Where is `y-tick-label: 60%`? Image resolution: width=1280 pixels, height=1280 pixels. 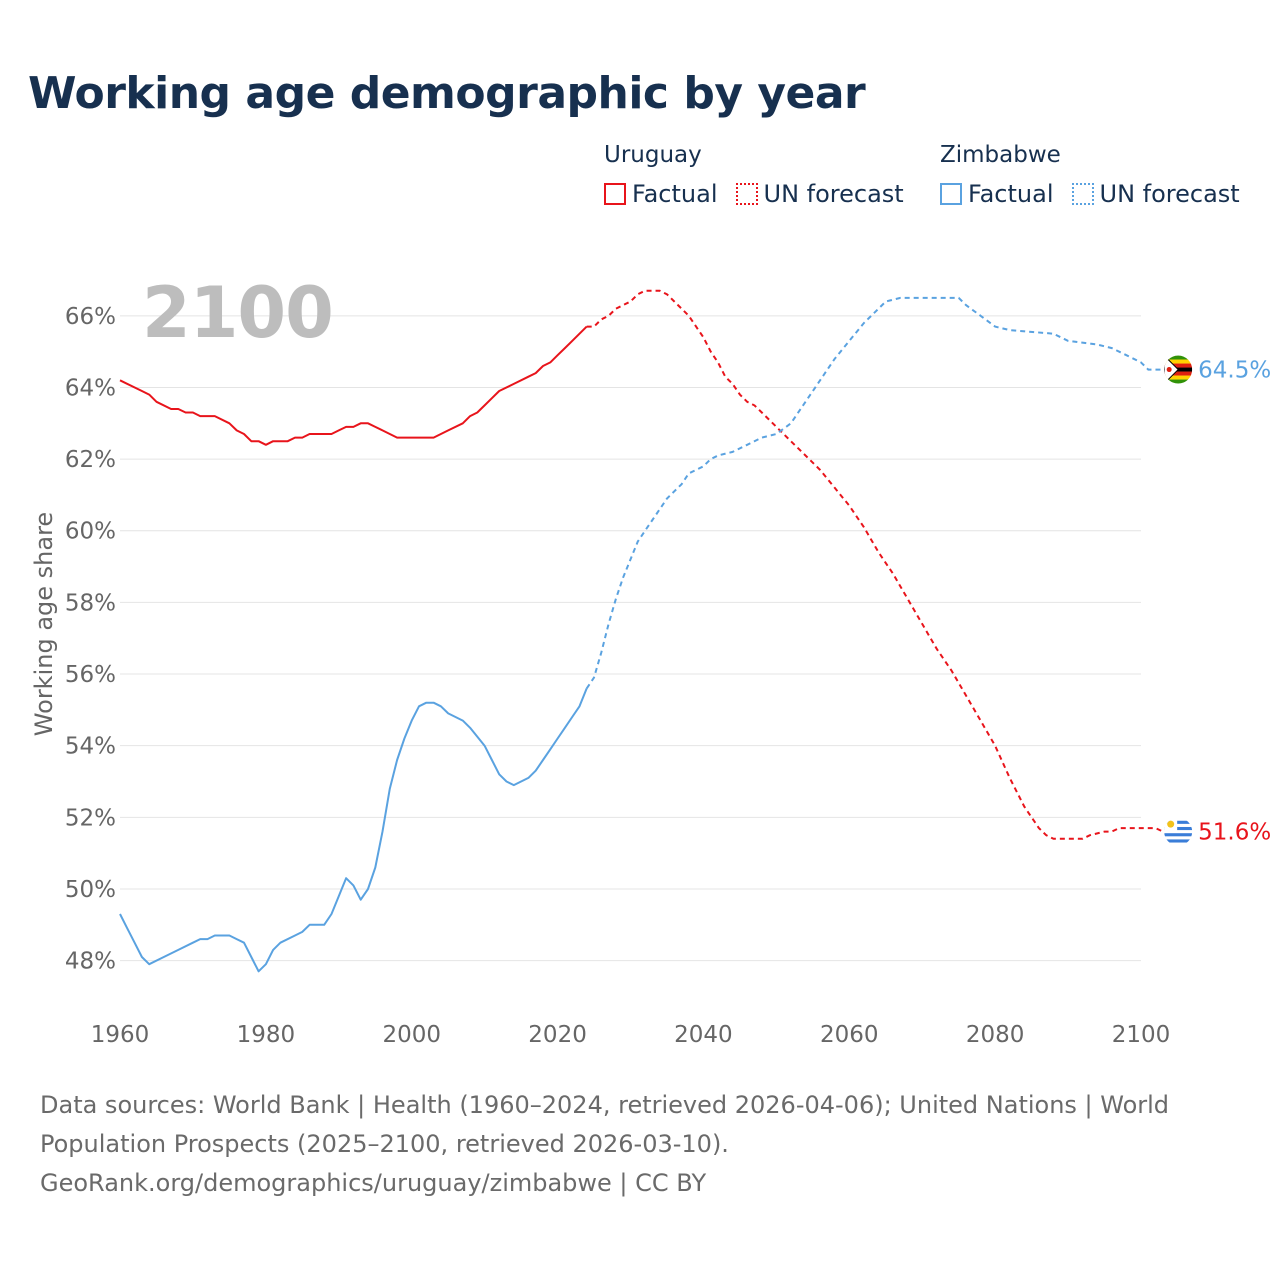
y-tick-label: 60% is located at coordinates (90, 532).